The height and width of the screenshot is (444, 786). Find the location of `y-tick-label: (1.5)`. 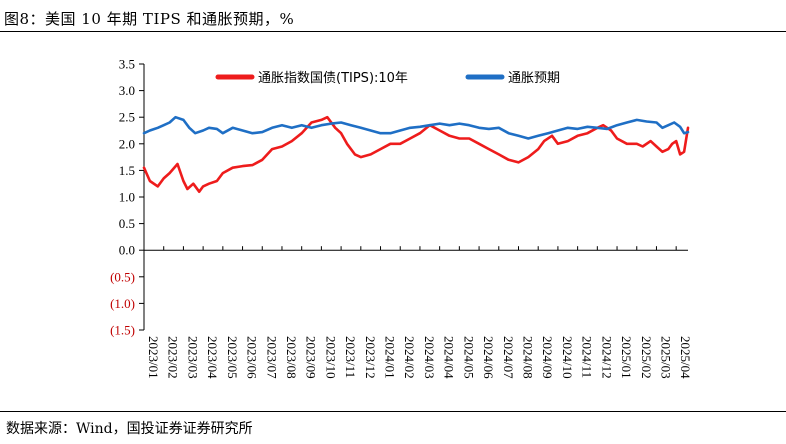

y-tick-label: (1.5) is located at coordinates (122, 330).